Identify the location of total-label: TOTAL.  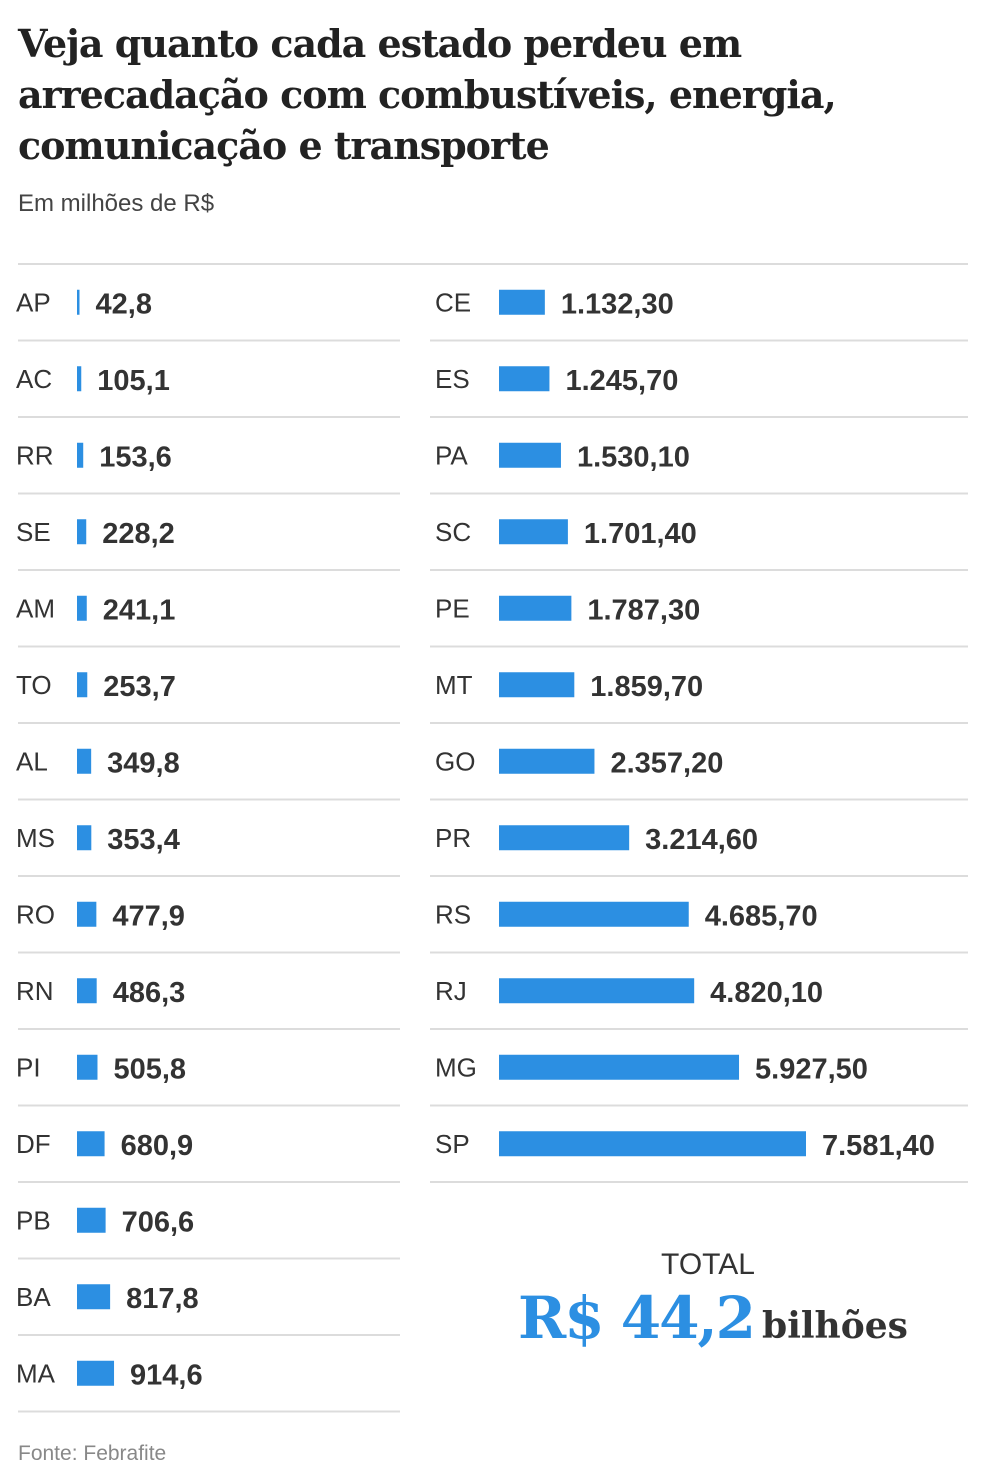
(708, 1264).